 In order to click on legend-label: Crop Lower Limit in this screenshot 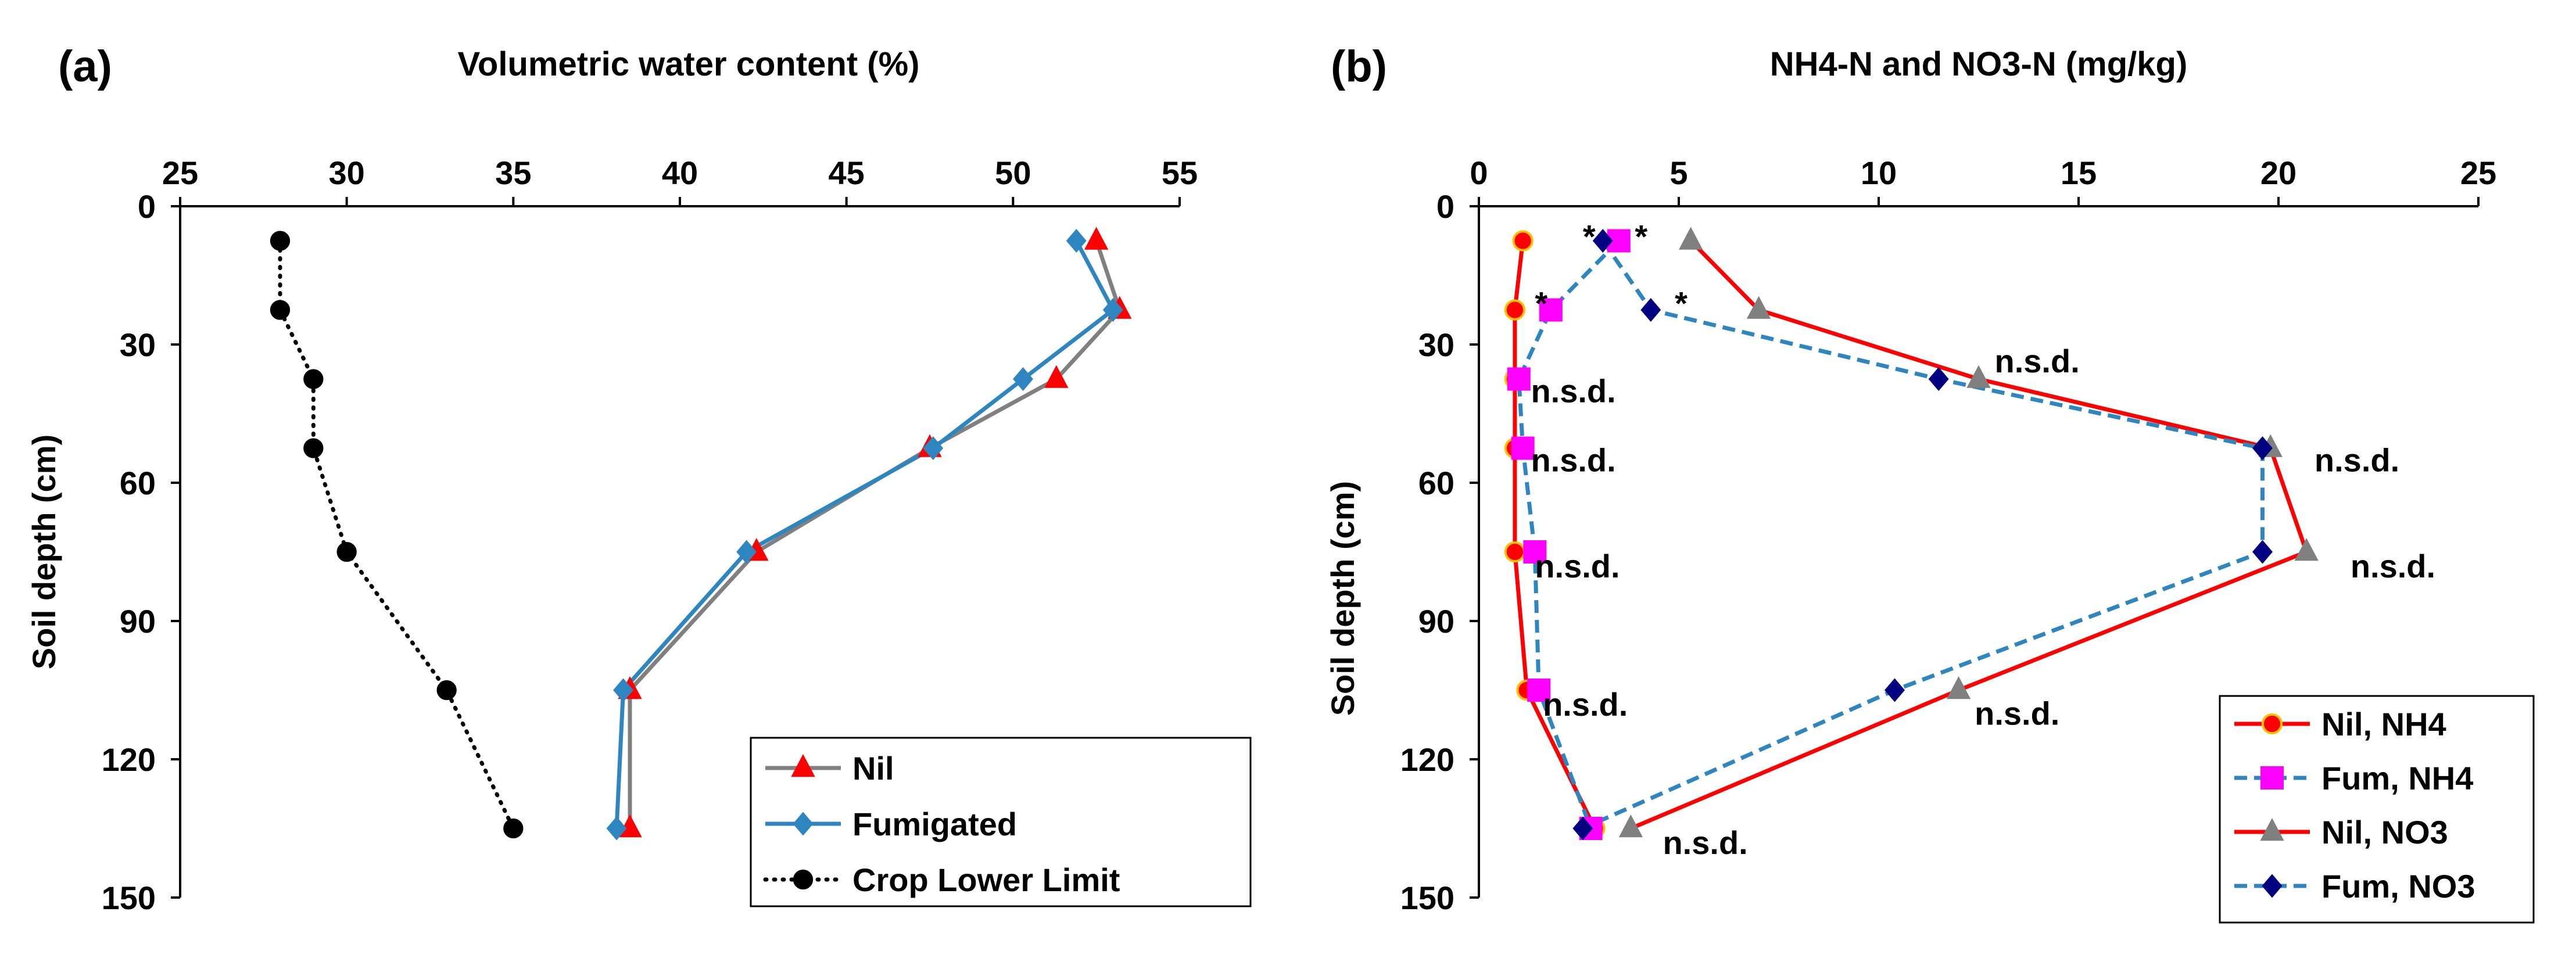, I will do `click(986, 880)`.